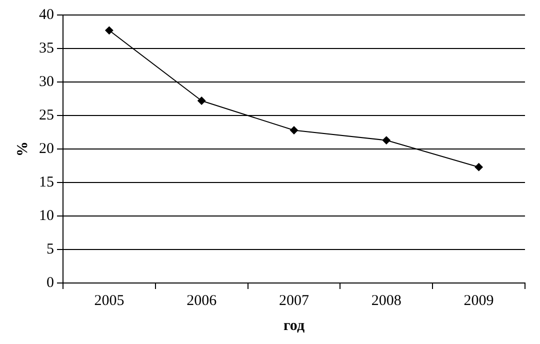 The image size is (540, 344). What do you see at coordinates (46, 14) in the screenshot?
I see `y-tick-label: 40` at bounding box center [46, 14].